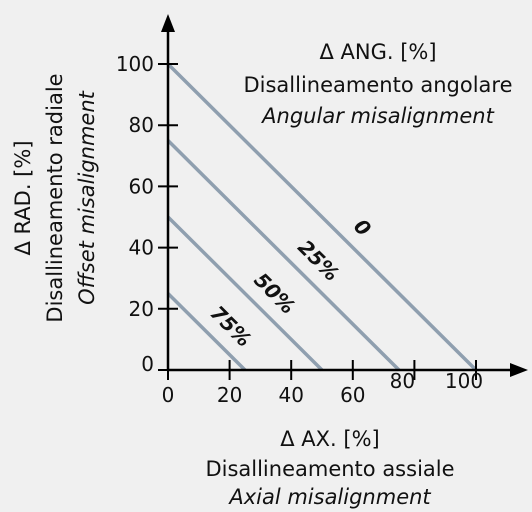  I want to click on series-caption-line1: Δ ANG. [%], so click(377, 52).